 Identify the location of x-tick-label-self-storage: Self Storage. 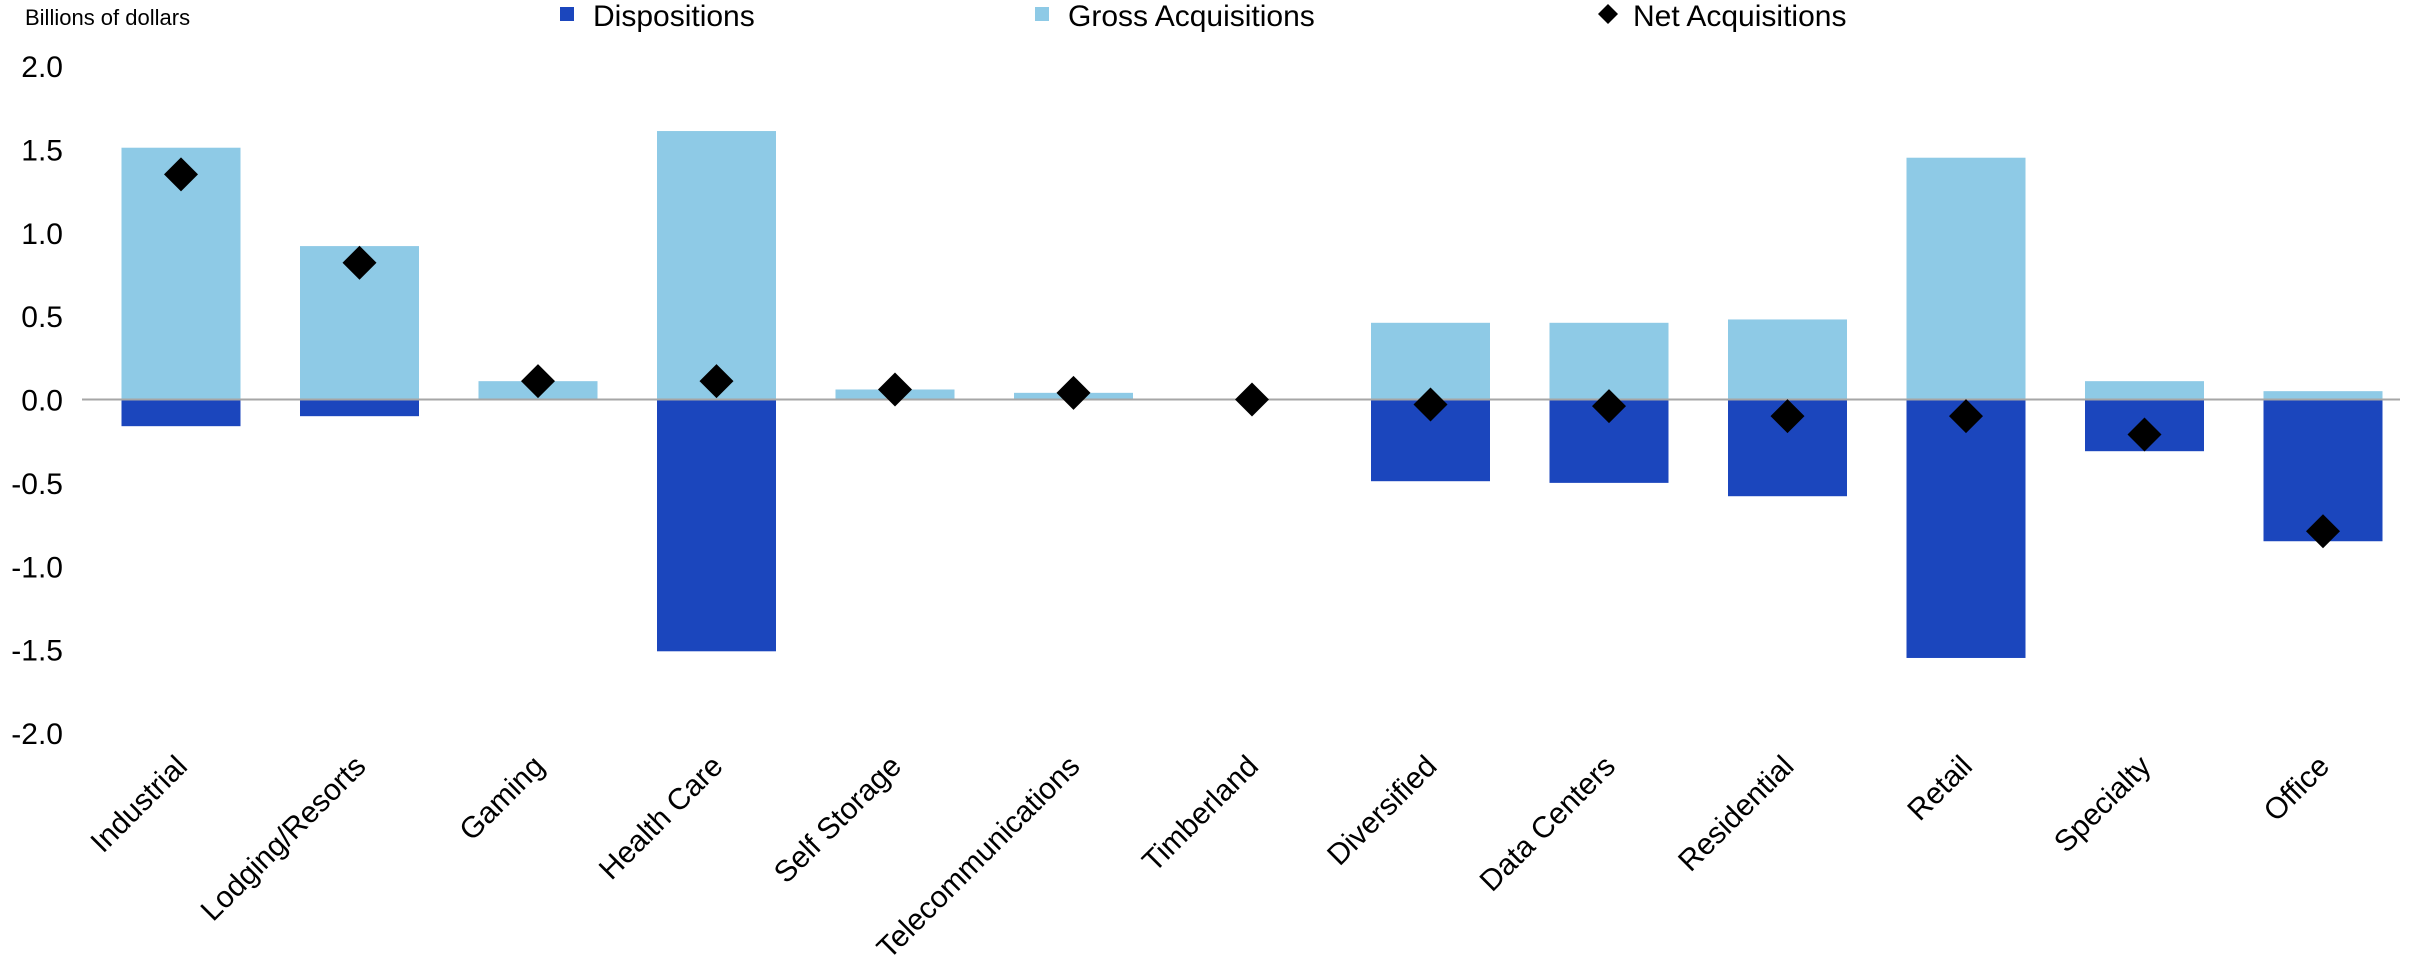
(838, 820).